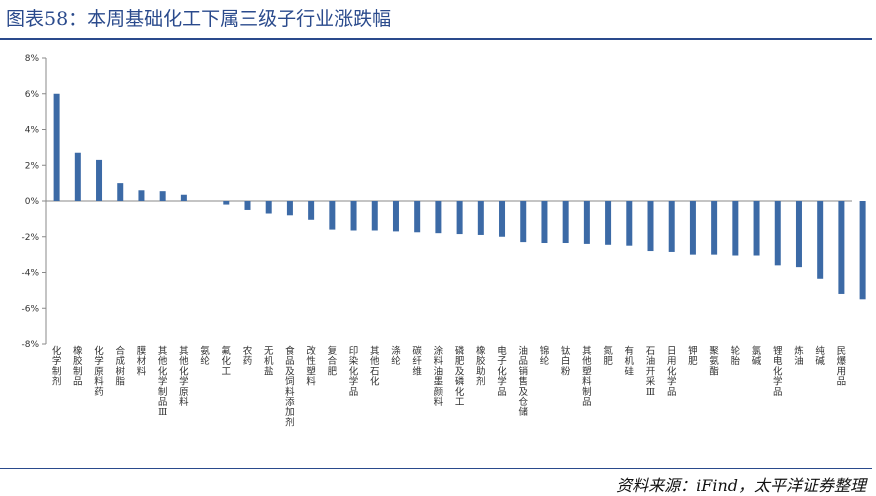 The width and height of the screenshot is (876, 496). I want to click on y-tick-label: 2%, so click(32, 166).